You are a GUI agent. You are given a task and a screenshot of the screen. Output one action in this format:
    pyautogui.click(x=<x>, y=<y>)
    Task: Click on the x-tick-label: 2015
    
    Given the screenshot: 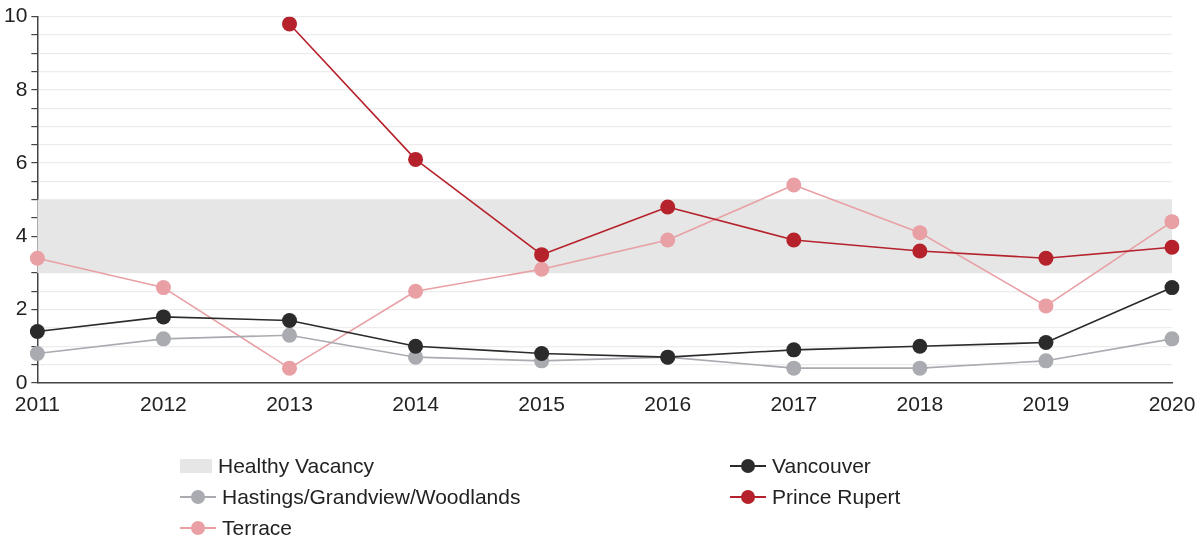 What is the action you would take?
    pyautogui.click(x=541, y=404)
    